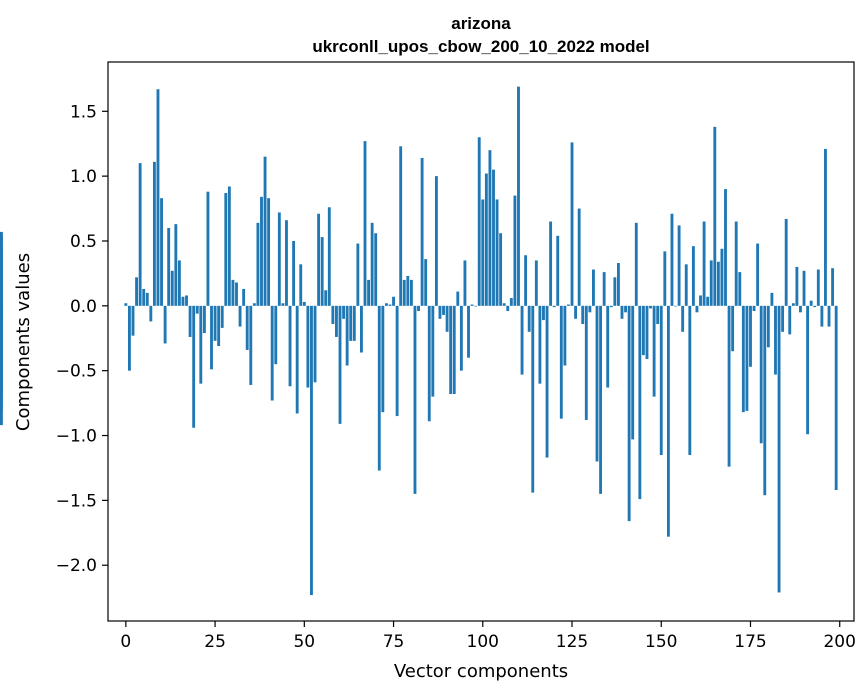 The width and height of the screenshot is (867, 696). I want to click on x-tick-label: 125, so click(572, 642).